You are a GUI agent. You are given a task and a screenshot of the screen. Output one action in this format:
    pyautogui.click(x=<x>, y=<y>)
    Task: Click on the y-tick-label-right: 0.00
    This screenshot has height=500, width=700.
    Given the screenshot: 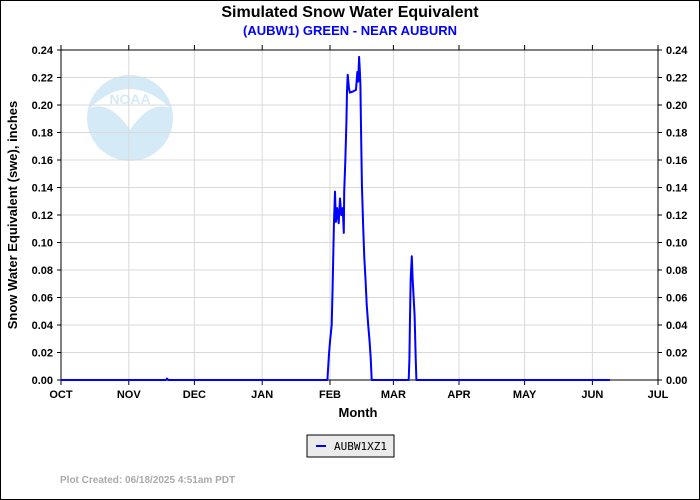 What is the action you would take?
    pyautogui.click(x=676, y=381)
    